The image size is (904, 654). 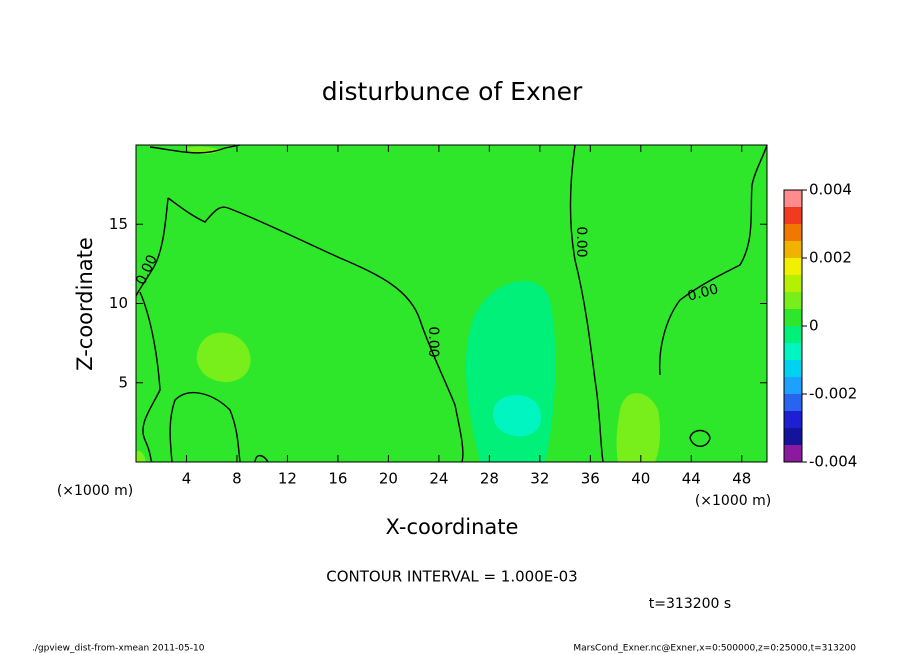 What do you see at coordinates (123, 382) in the screenshot?
I see `y-tick-label: 5` at bounding box center [123, 382].